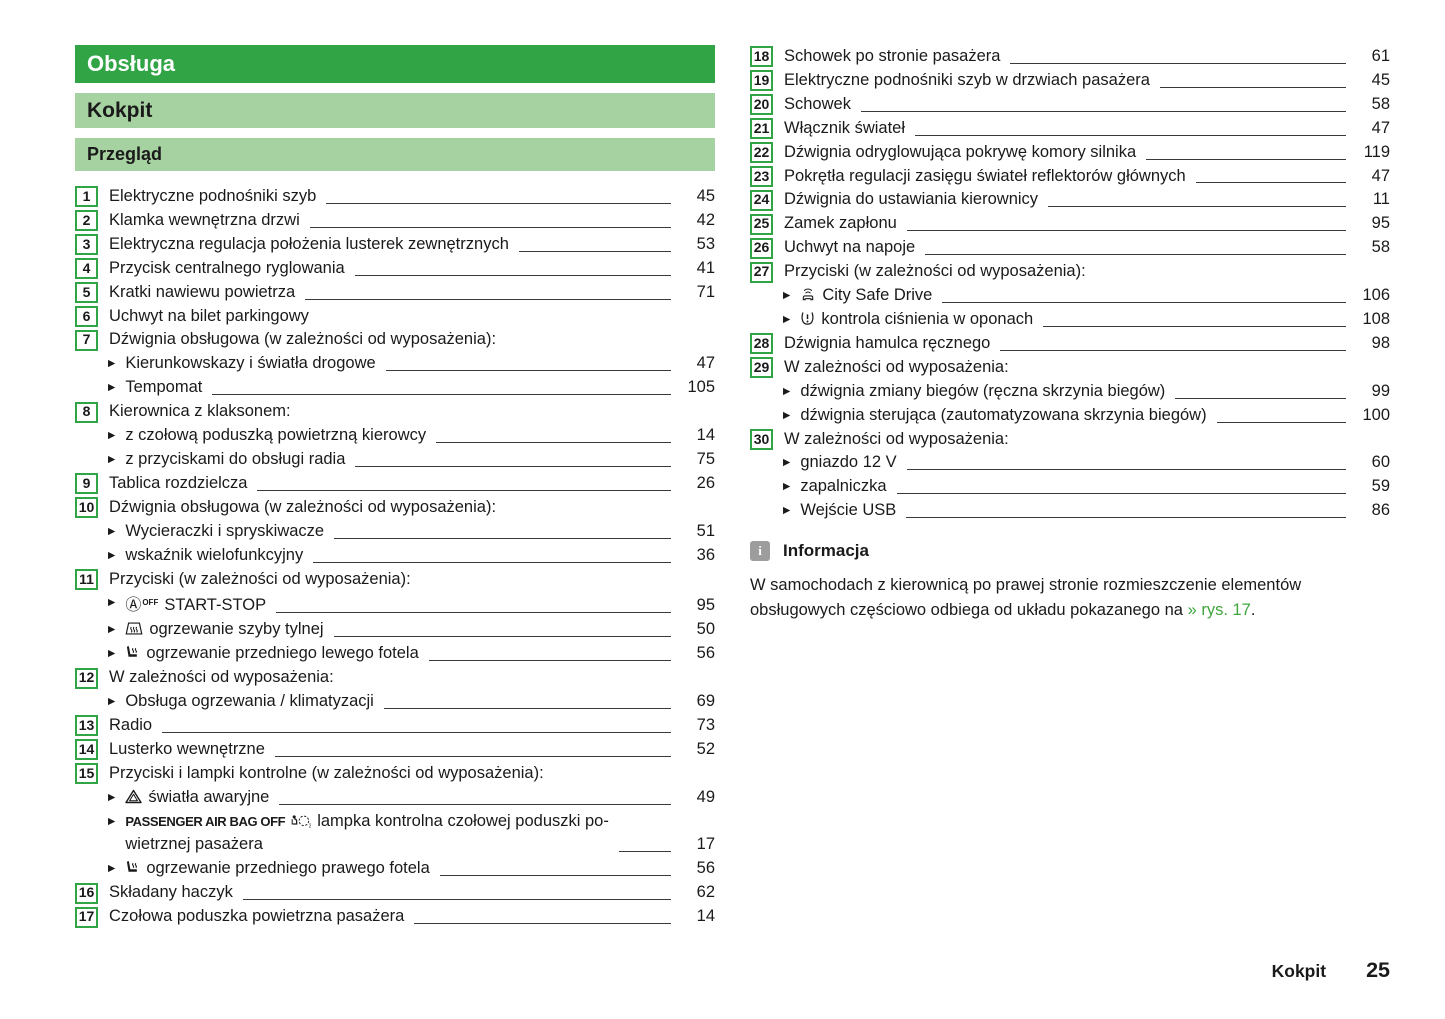 The height and width of the screenshot is (1019, 1445). What do you see at coordinates (225, 530) in the screenshot?
I see `subentry-text: Wycieraczki i spryskiwacze` at bounding box center [225, 530].